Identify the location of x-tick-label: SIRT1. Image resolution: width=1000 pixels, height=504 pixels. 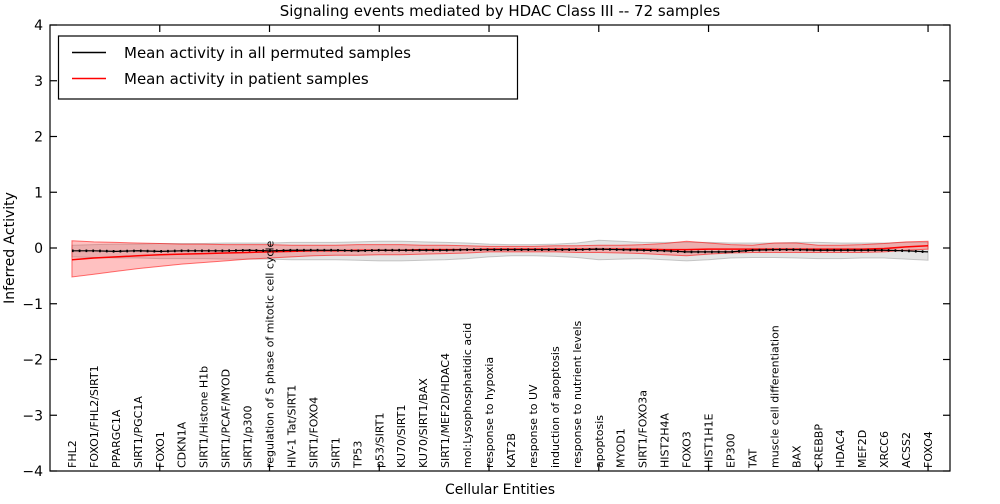
(335, 452).